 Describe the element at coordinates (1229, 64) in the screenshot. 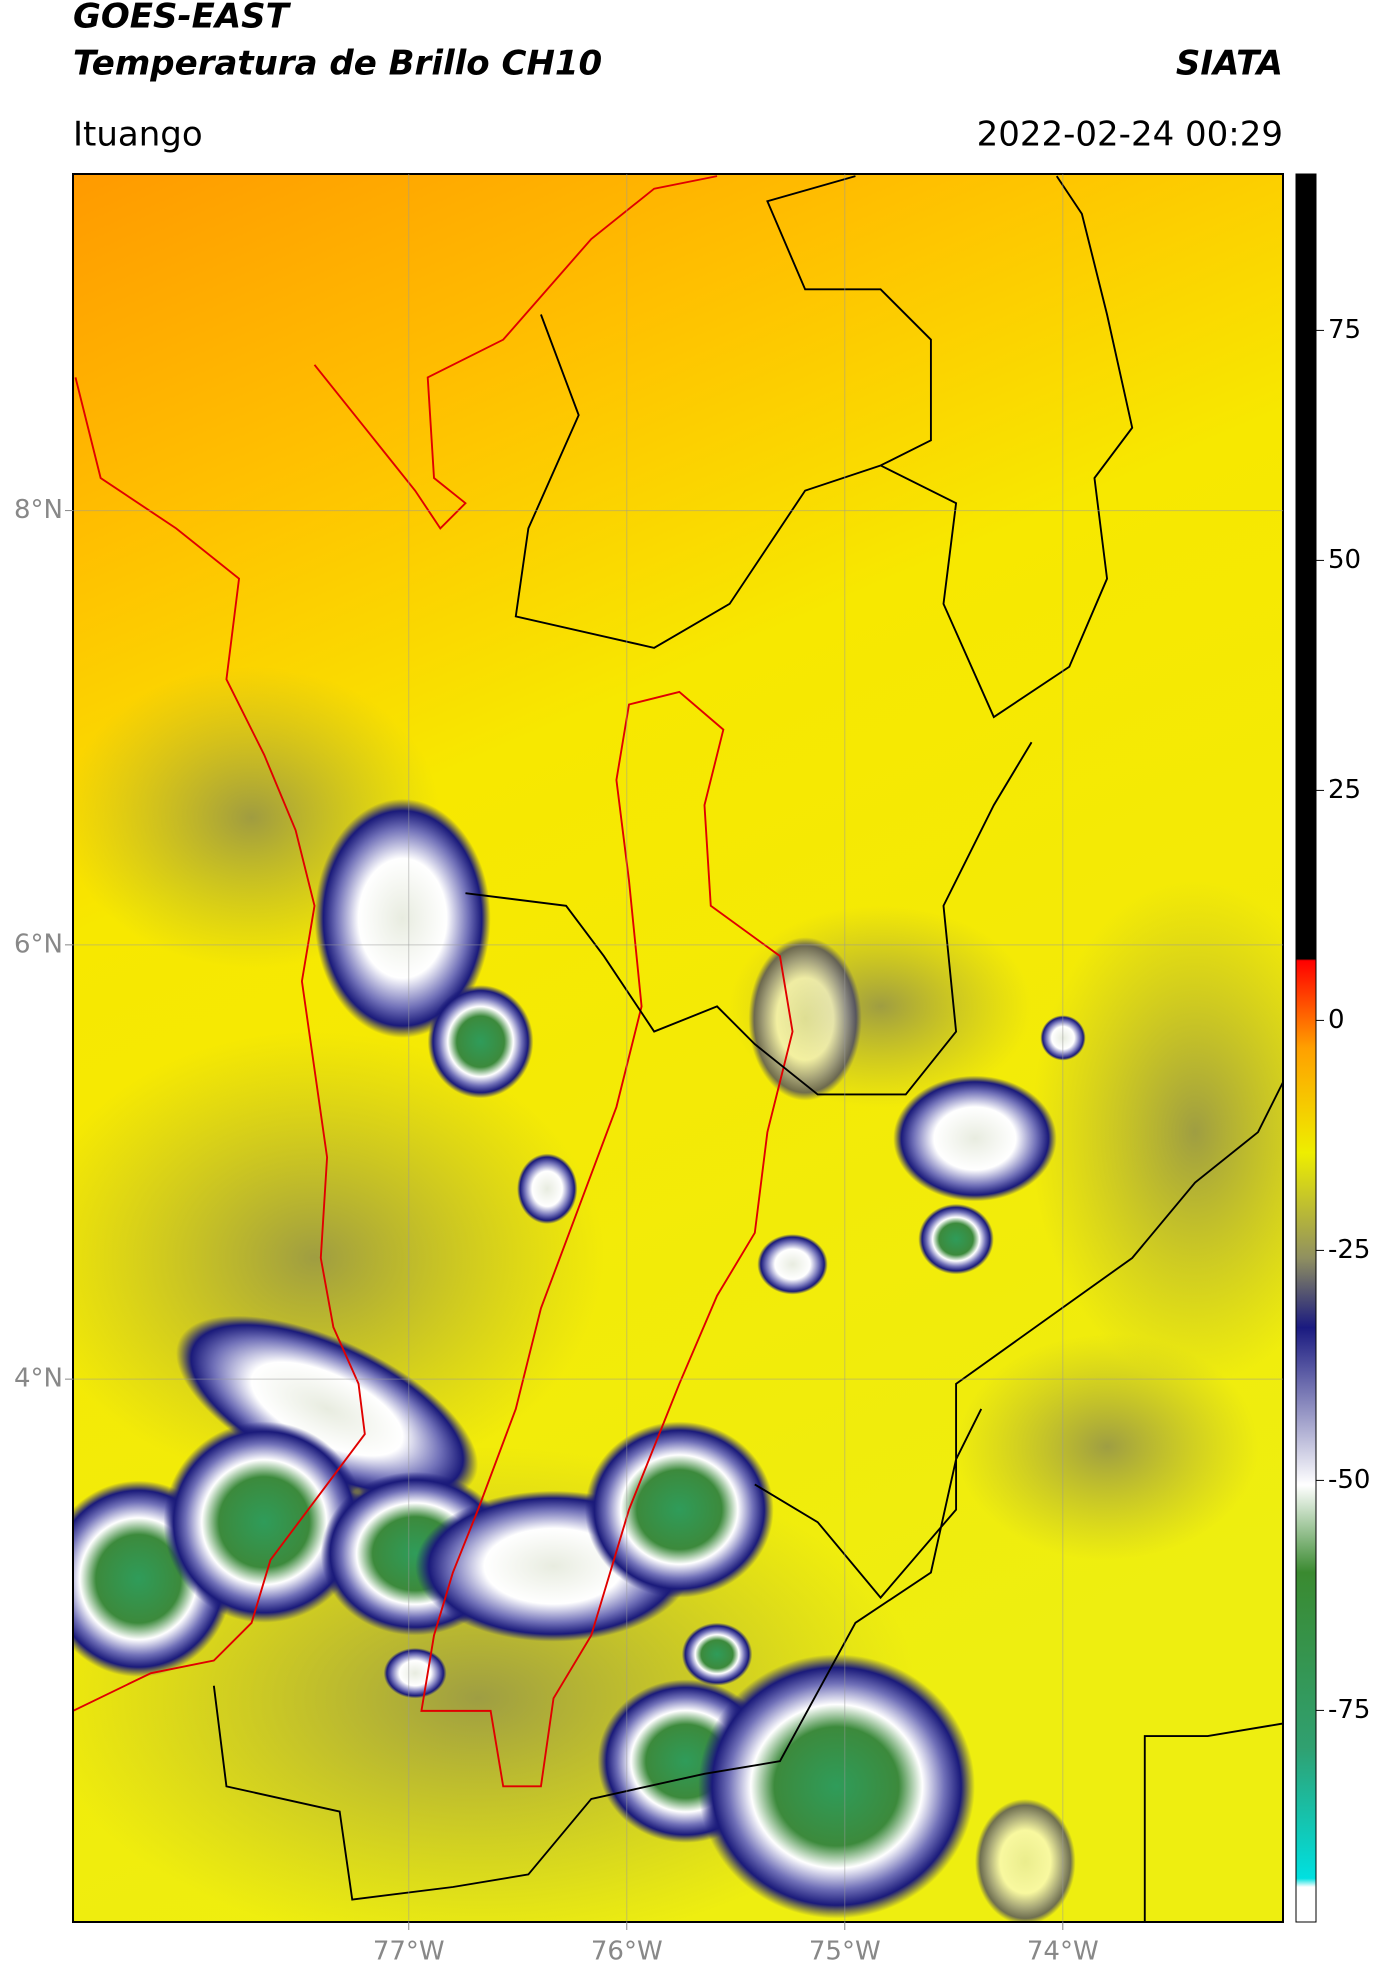

I see `source: SIATA` at that location.